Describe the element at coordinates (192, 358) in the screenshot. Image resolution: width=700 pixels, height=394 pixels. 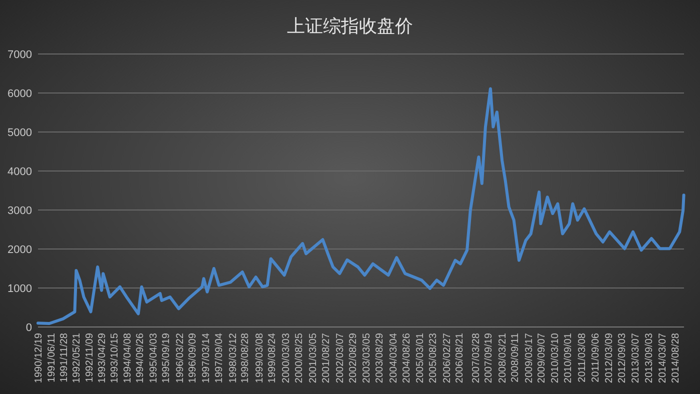
I see `x-tick-label: 1996/09/09` at that location.